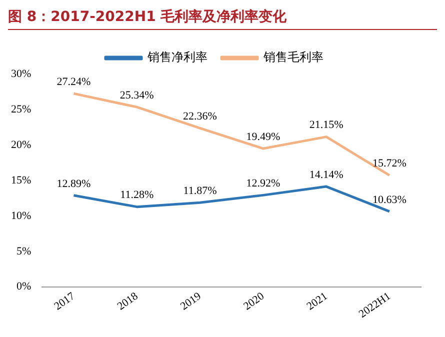 The height and width of the screenshot is (337, 445). I want to click on y-tick-label: 30%, so click(21, 74).